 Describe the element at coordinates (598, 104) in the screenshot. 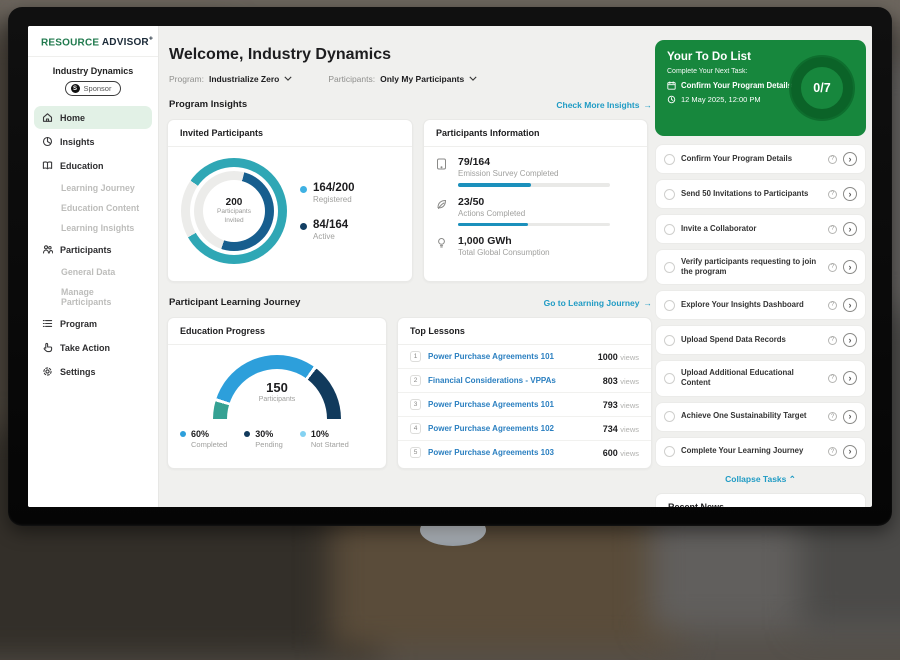

I see `link-label: Check More Insights` at that location.